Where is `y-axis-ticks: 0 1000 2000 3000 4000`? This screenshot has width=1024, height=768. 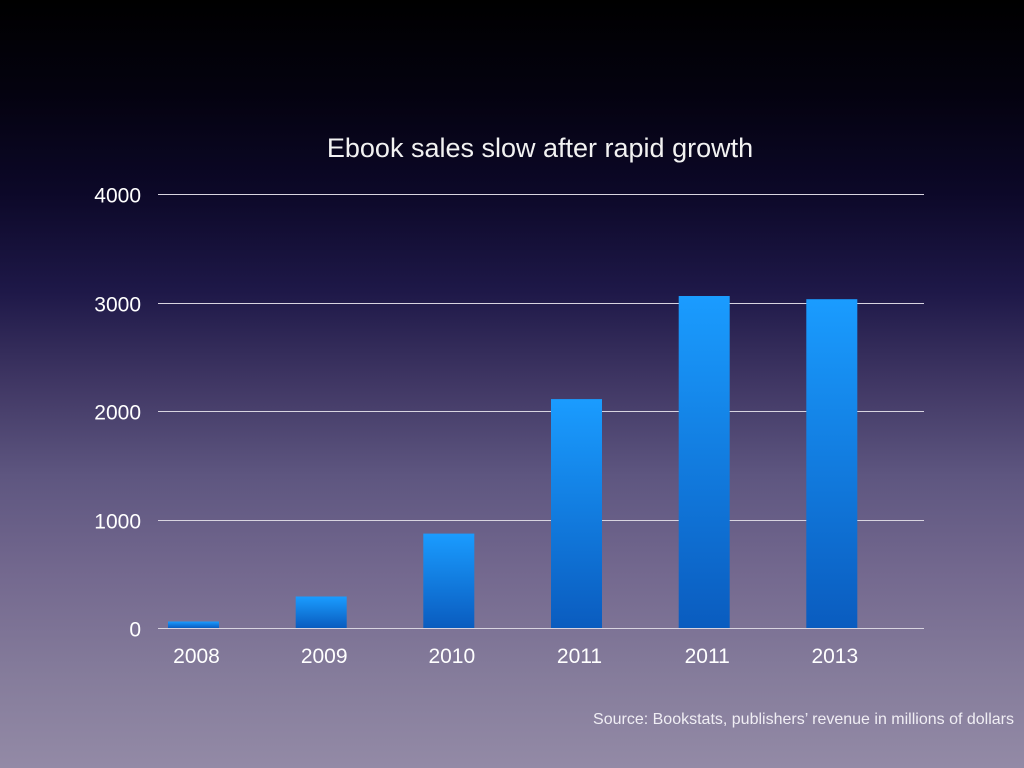
y-axis-ticks: 0 1000 2000 3000 4000 is located at coordinates (117, 413).